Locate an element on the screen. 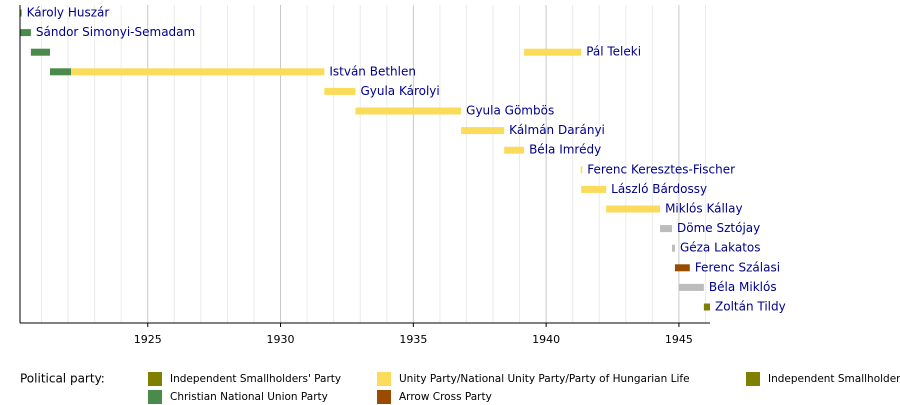  x-tick-label: 1925 is located at coordinates (148, 339).